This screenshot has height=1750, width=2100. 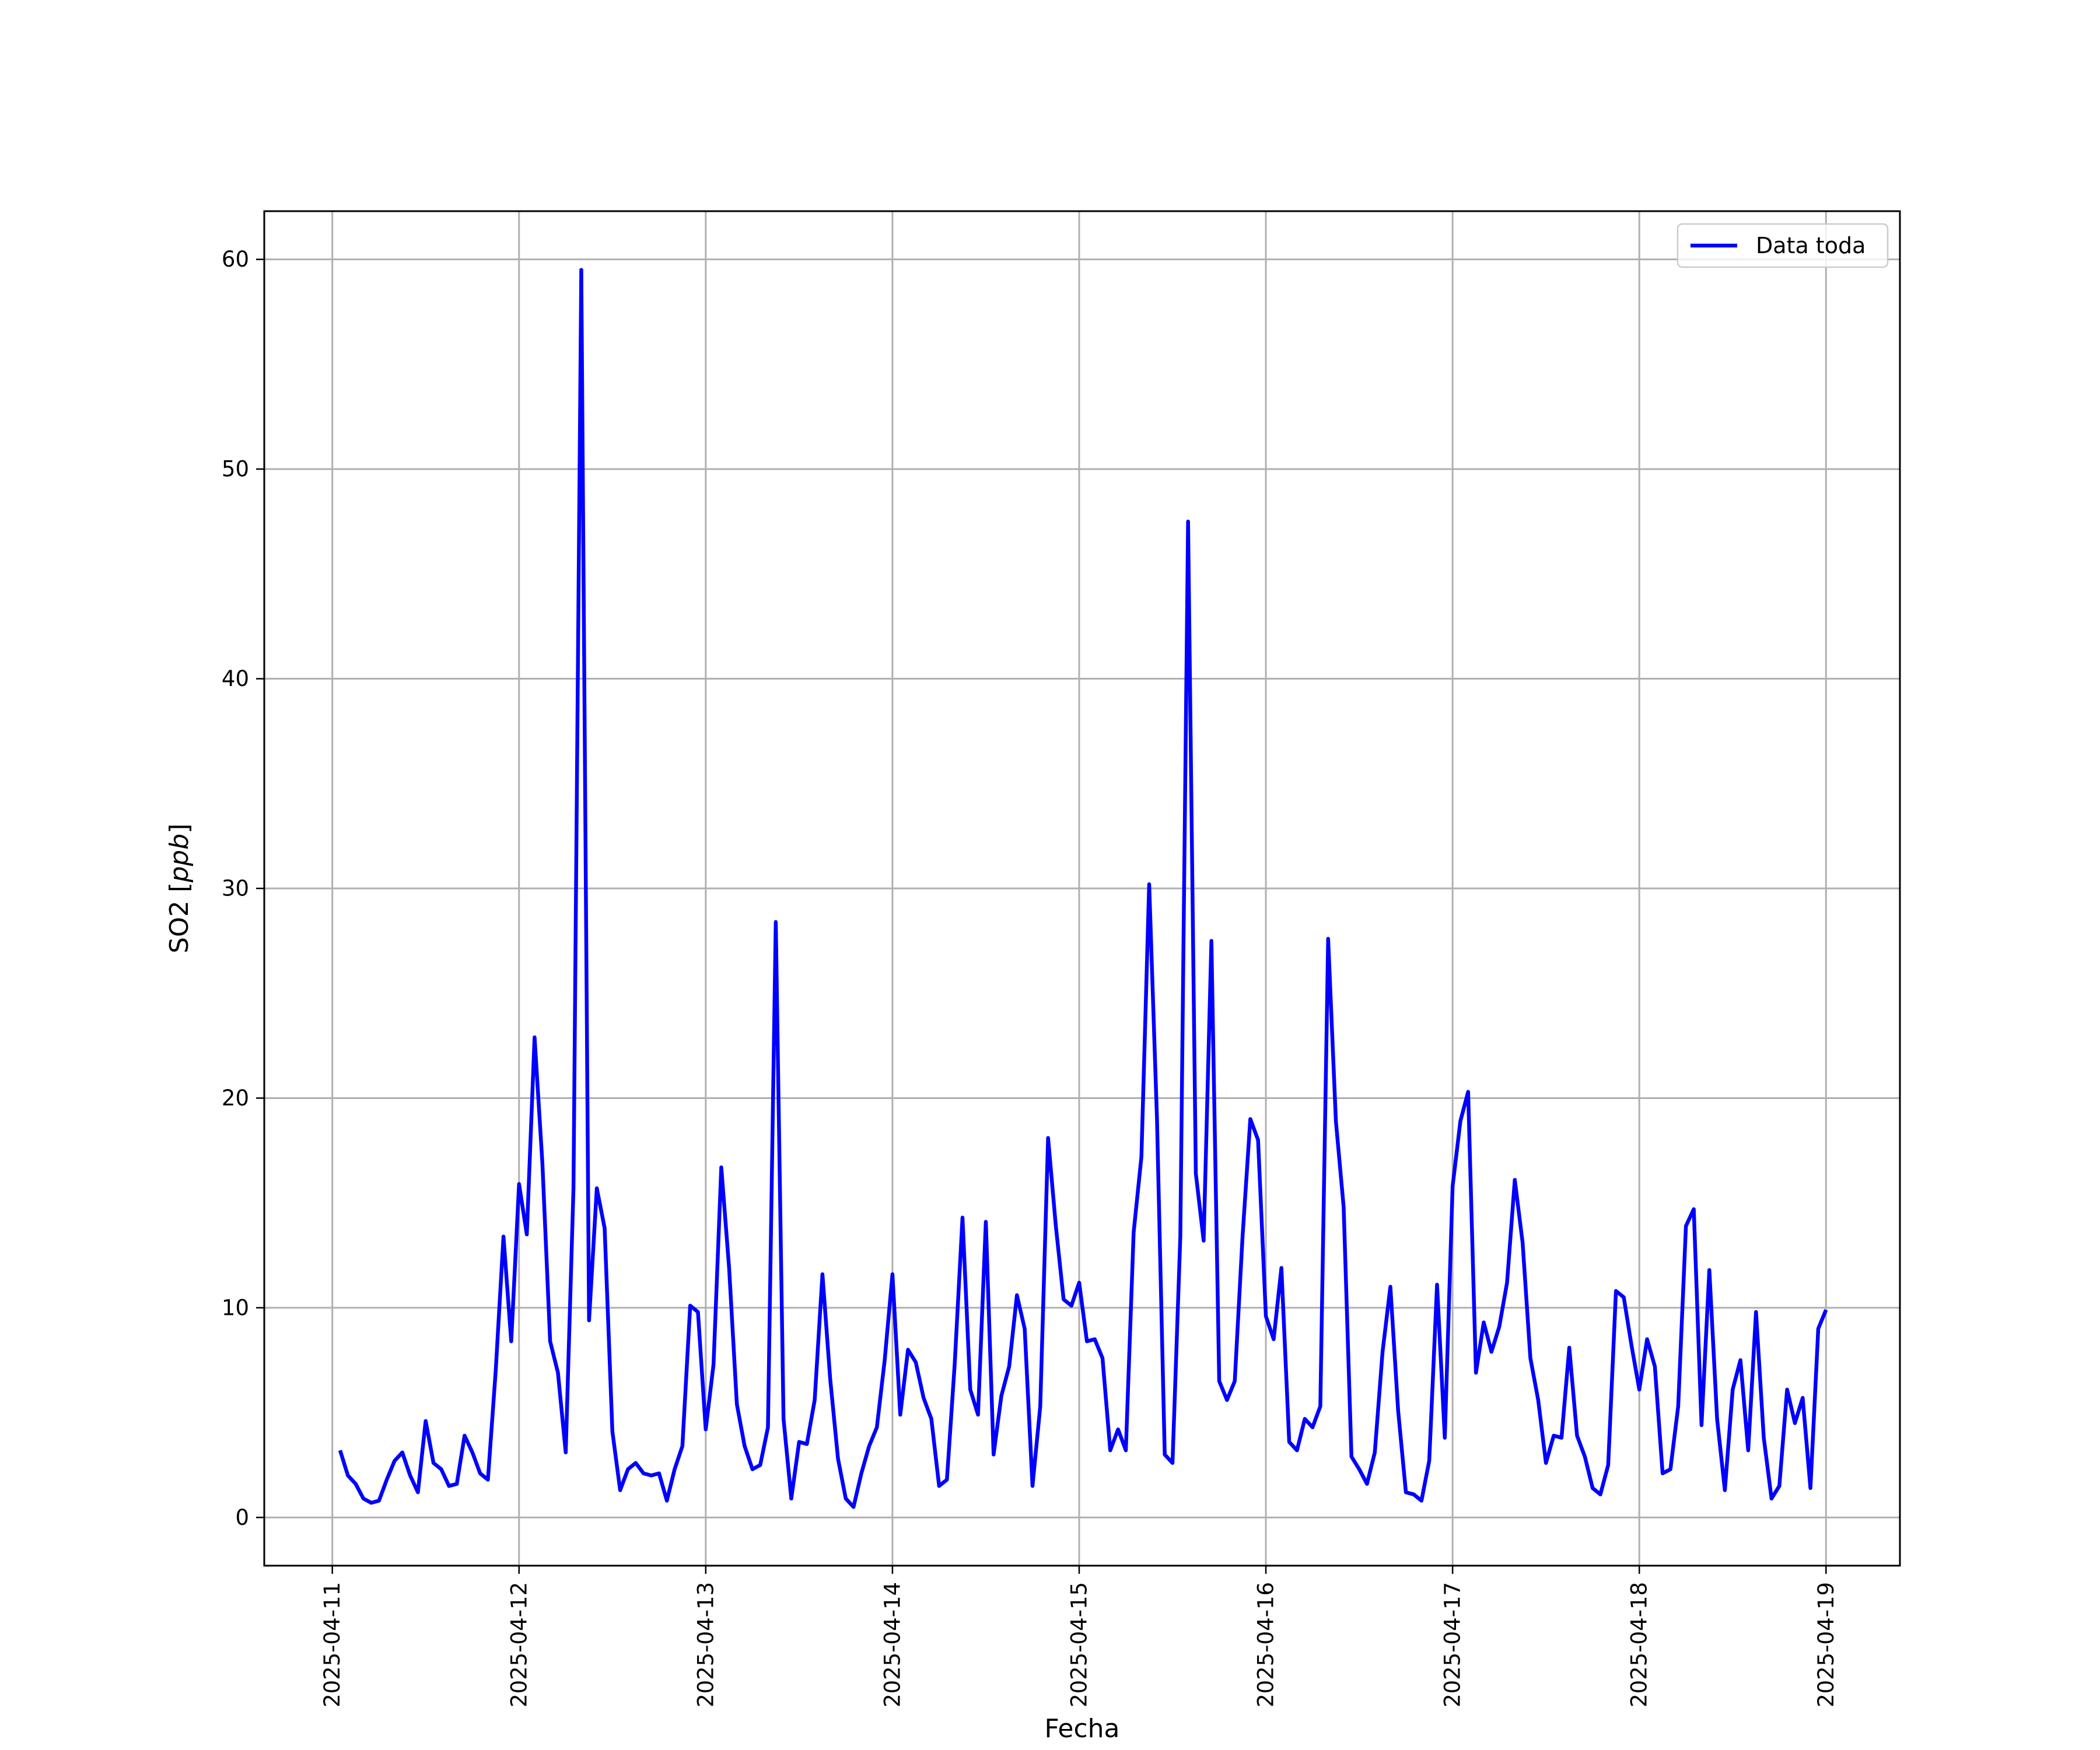 What do you see at coordinates (235, 678) in the screenshot?
I see `y-tick-label: 40` at bounding box center [235, 678].